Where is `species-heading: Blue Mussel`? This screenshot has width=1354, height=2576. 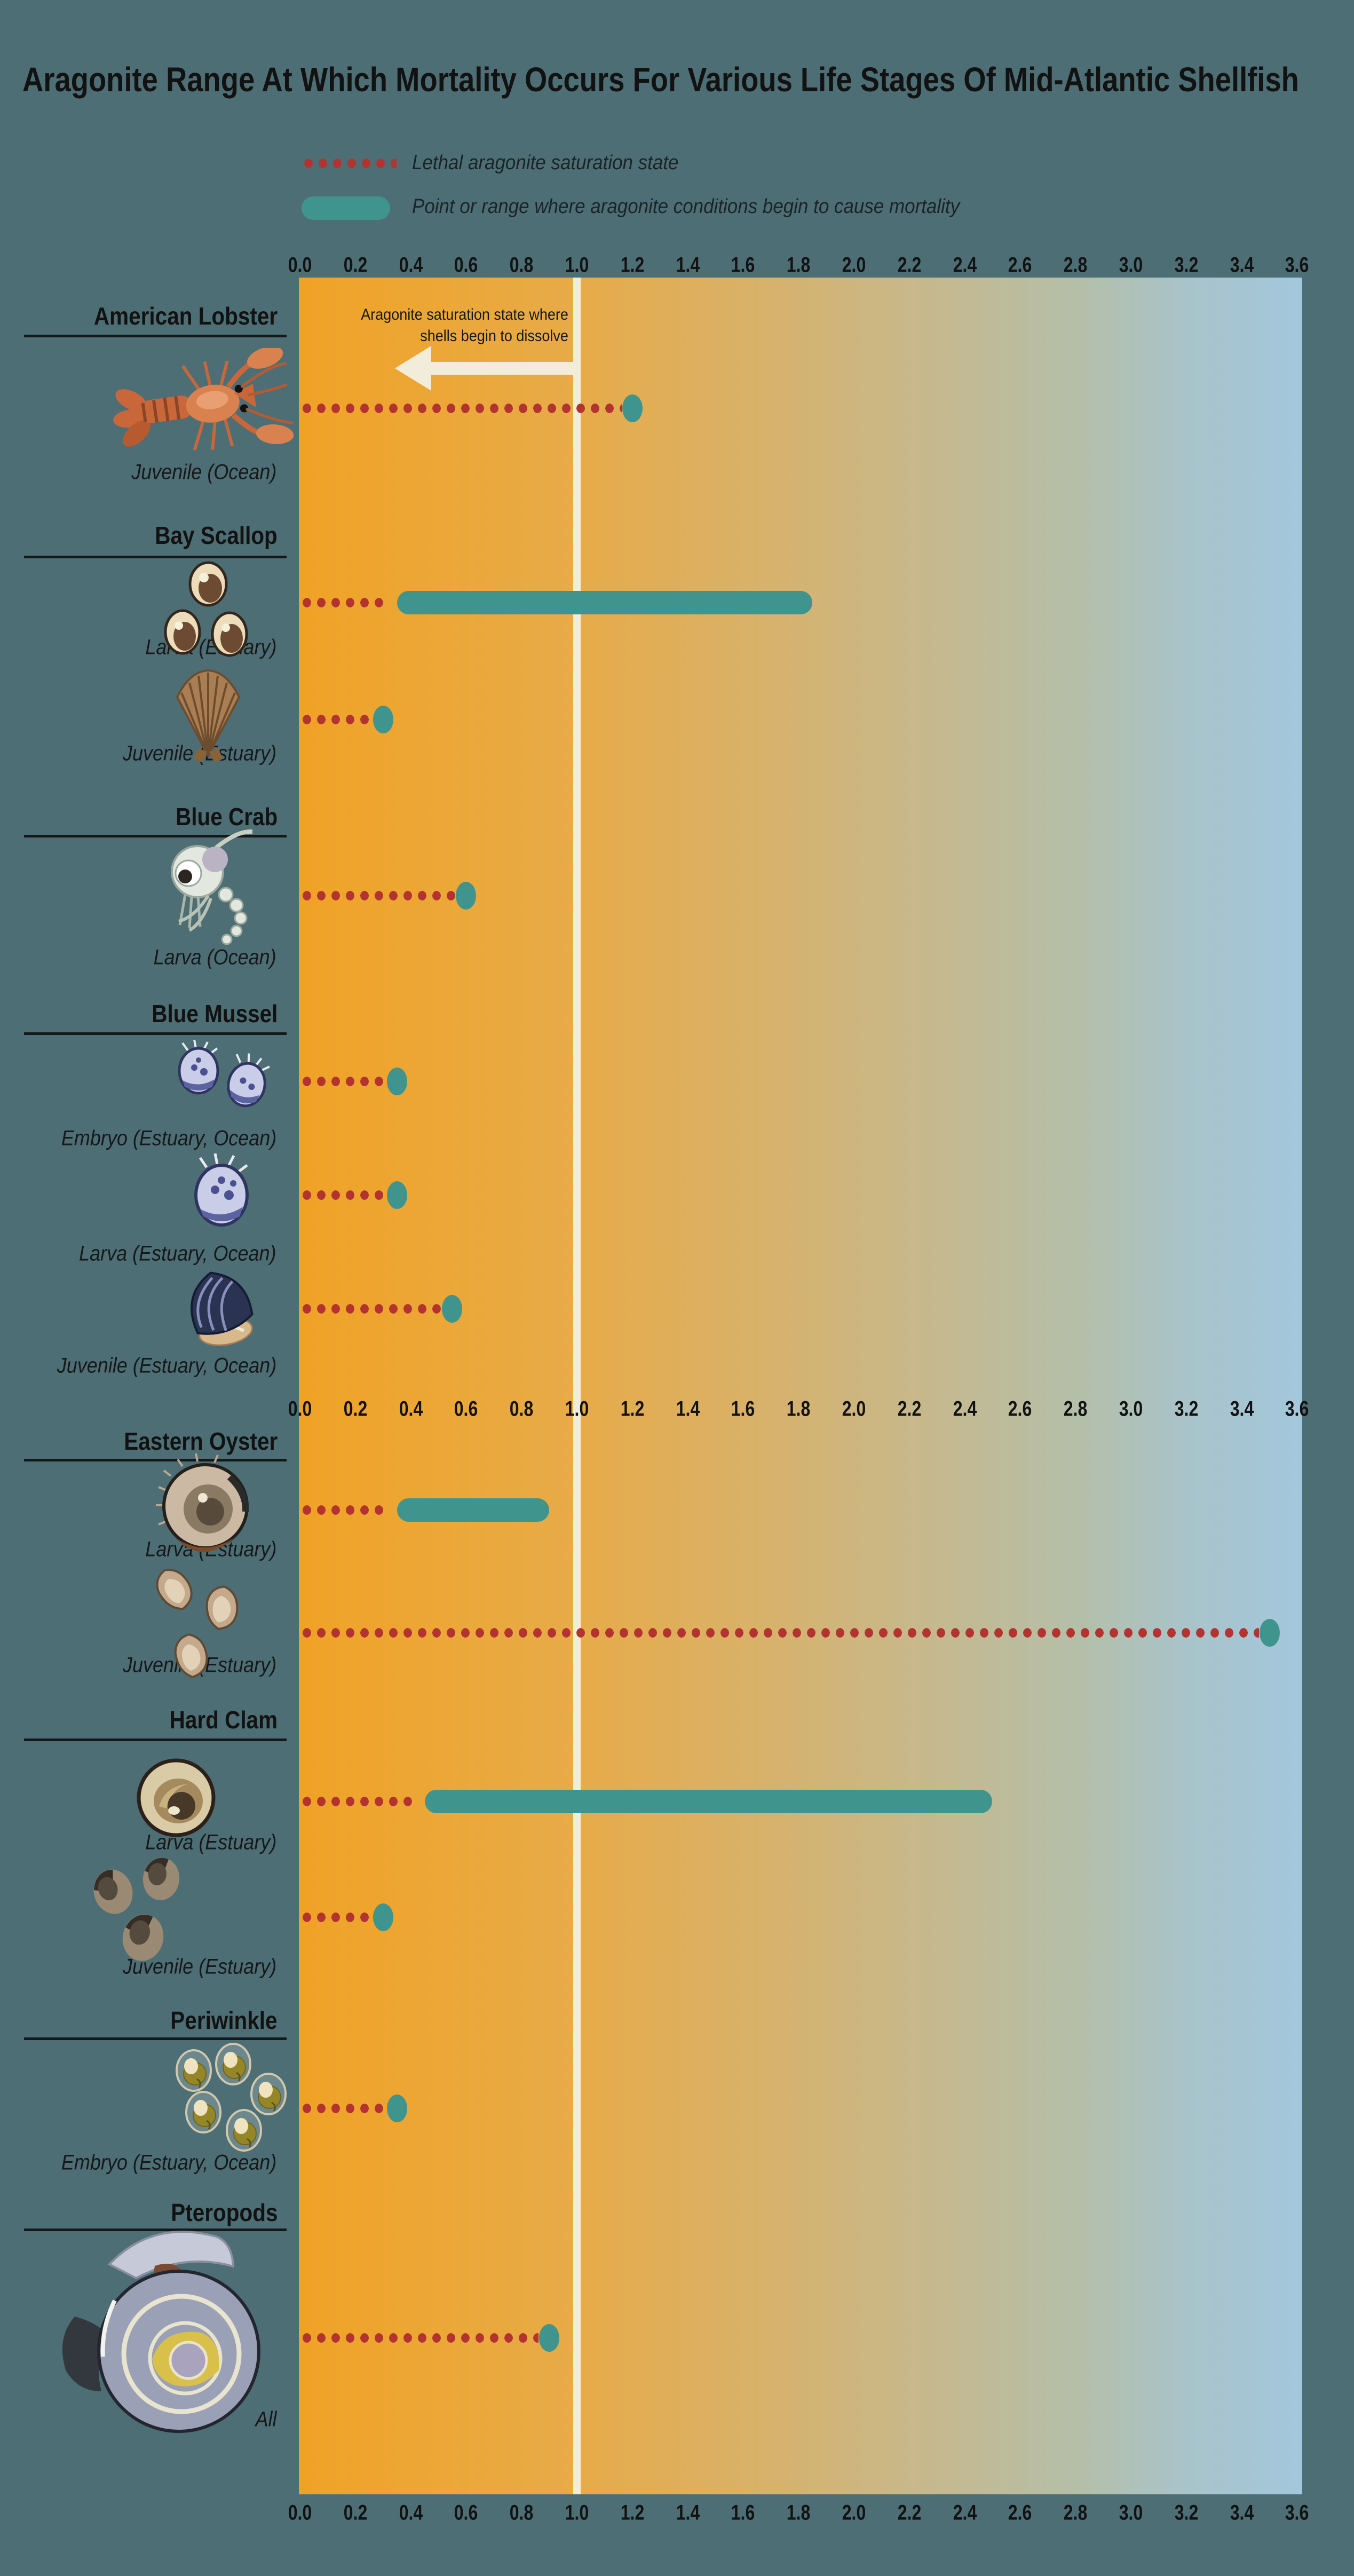 species-heading: Blue Mussel is located at coordinates (214, 1014).